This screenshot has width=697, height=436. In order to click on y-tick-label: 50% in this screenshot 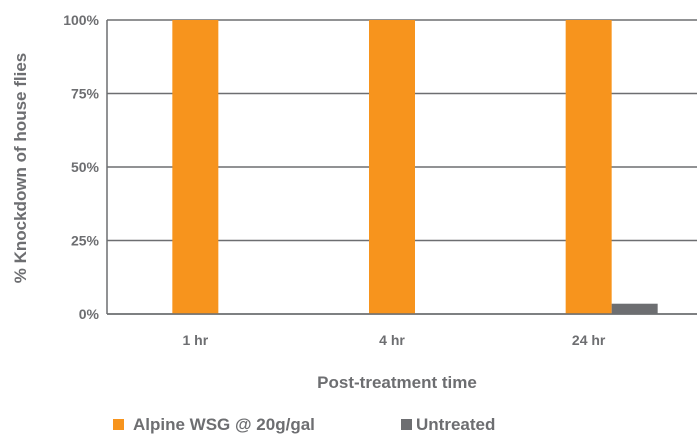, I will do `click(85, 167)`.